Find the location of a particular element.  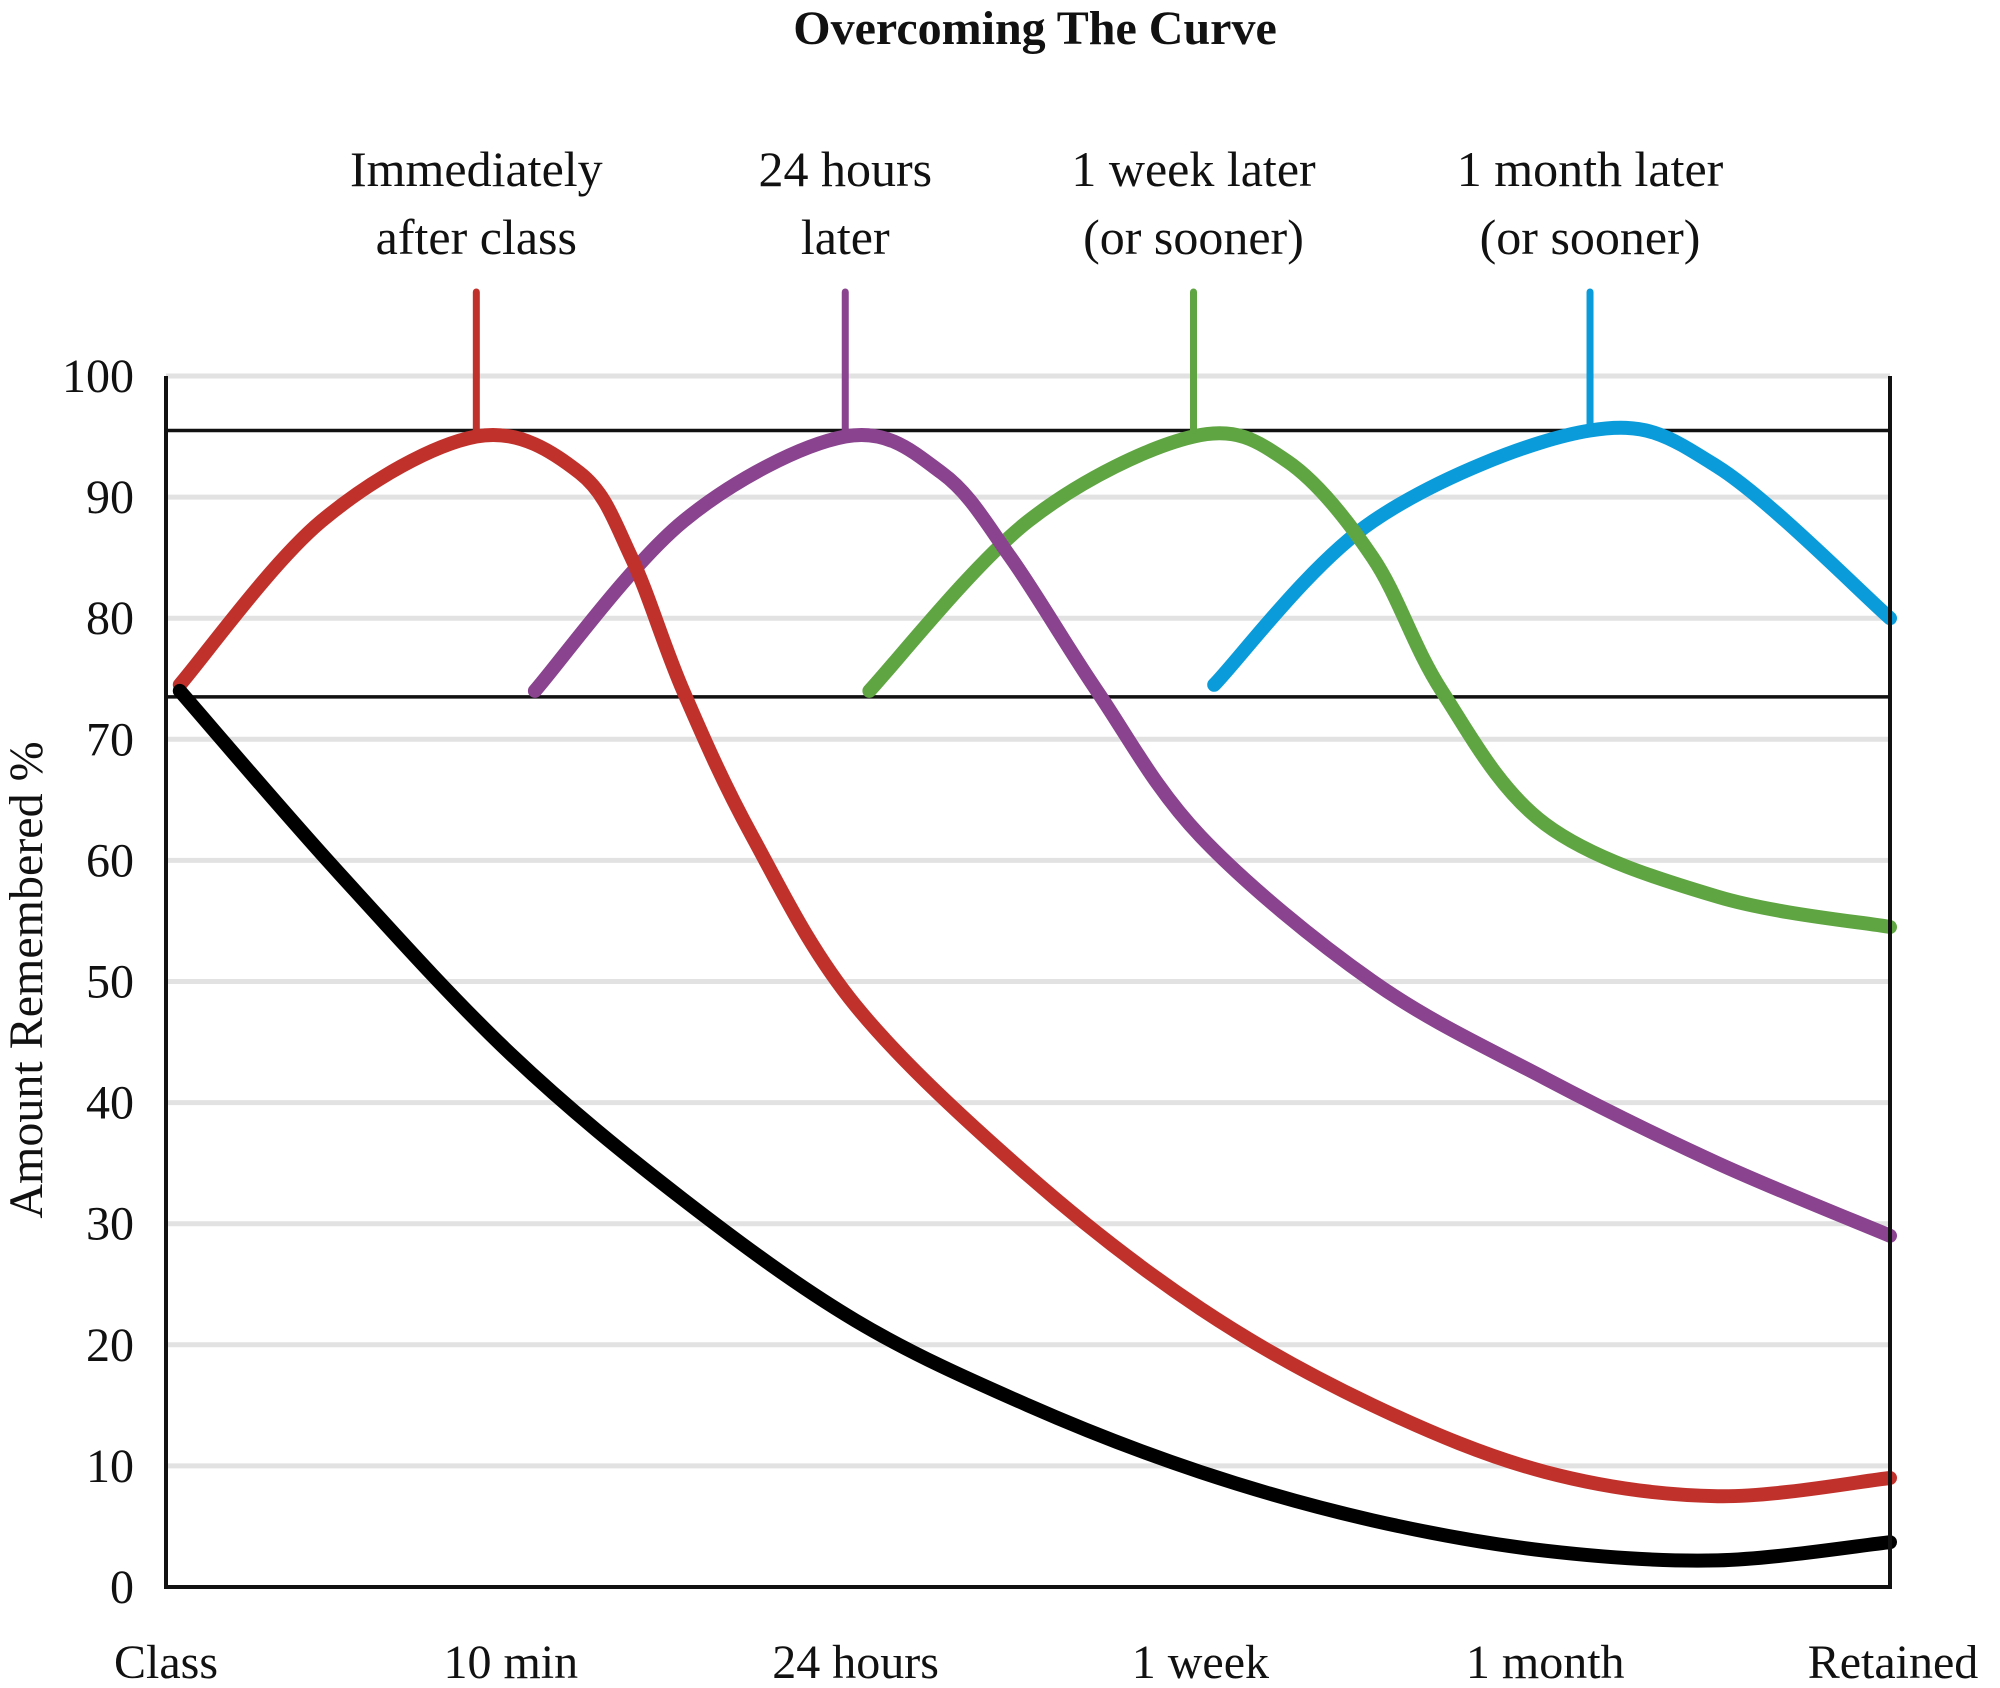

y-tick-label: 100 is located at coordinates (98, 376).